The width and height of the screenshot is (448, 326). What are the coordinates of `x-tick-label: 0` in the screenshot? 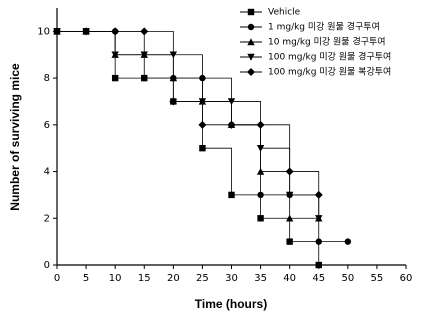 It's located at (57, 278).